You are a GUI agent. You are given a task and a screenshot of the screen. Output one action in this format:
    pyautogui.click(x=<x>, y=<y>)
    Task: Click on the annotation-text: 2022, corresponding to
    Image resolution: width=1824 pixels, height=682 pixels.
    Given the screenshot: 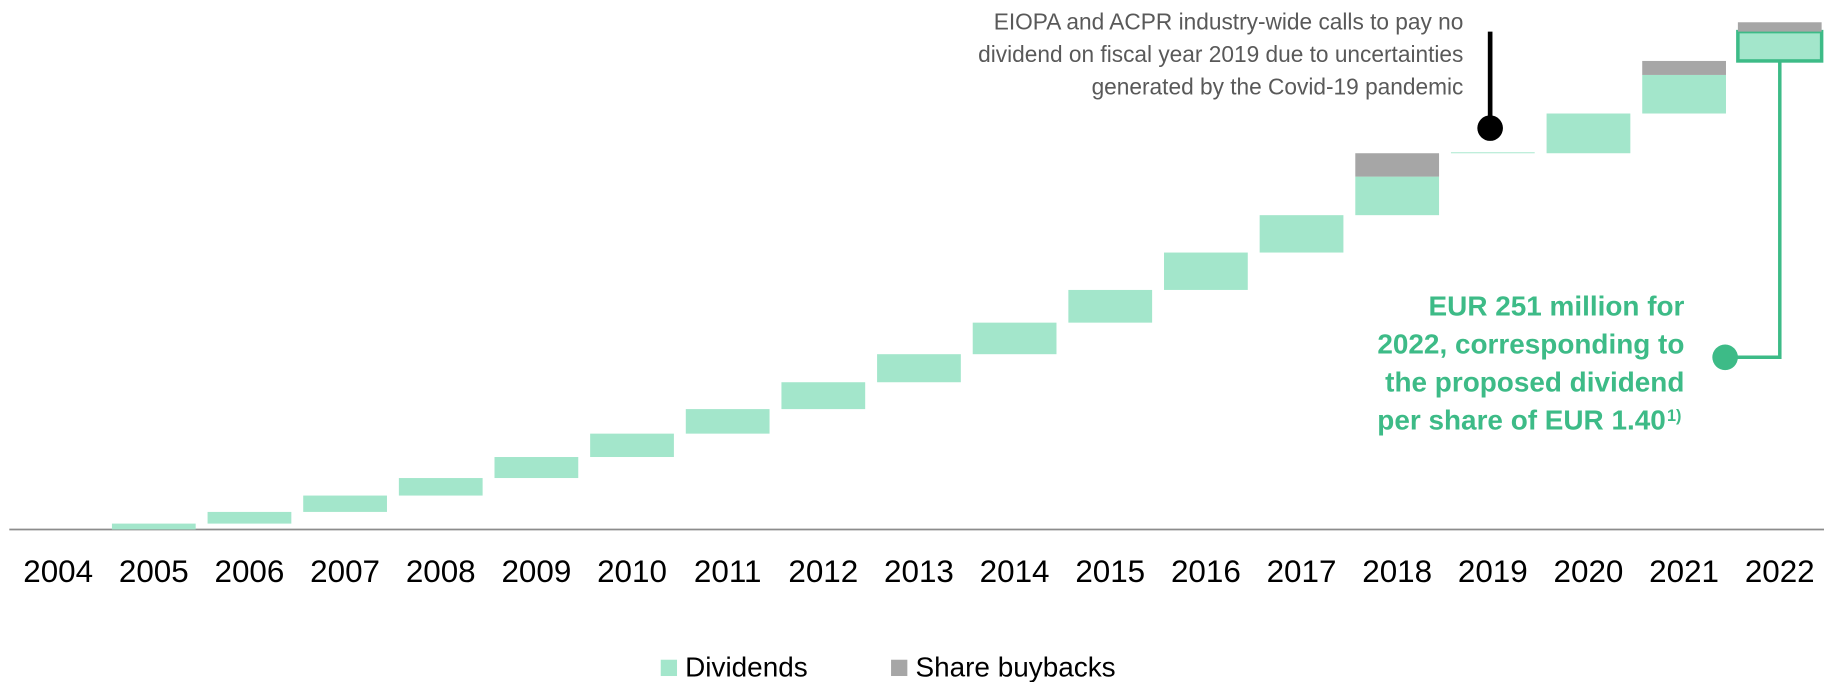 What is the action you would take?
    pyautogui.click(x=1530, y=344)
    